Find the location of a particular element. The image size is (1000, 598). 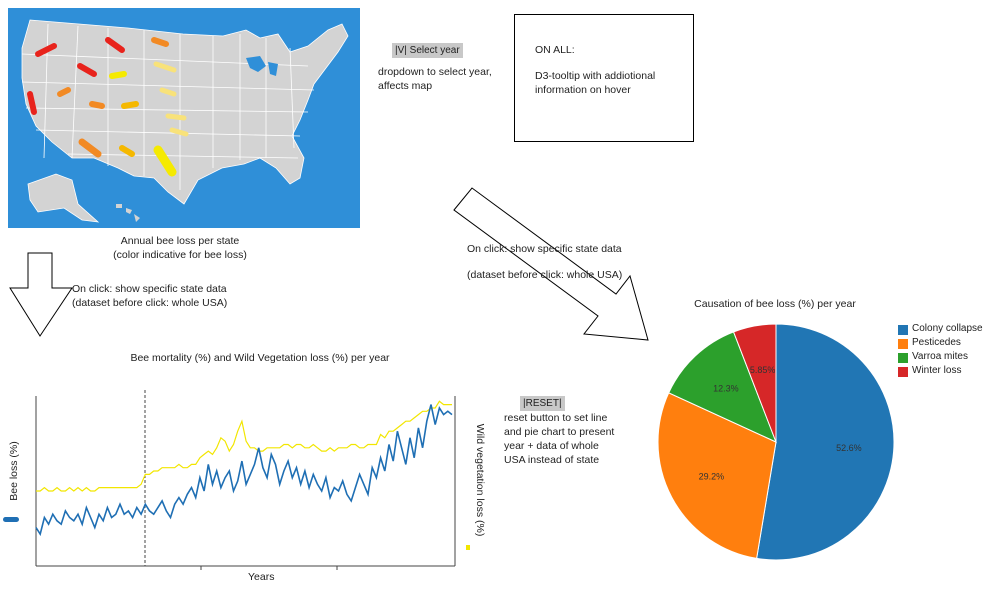

hawaii is located at coordinates (128, 213).